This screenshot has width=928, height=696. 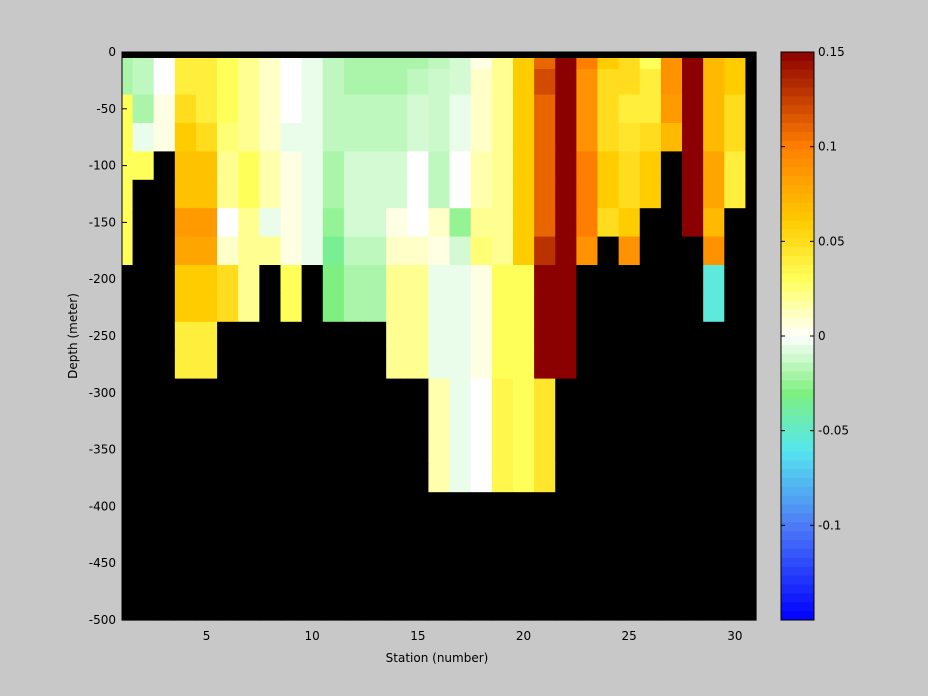 What do you see at coordinates (523, 636) in the screenshot?
I see `x-tick-label: 20` at bounding box center [523, 636].